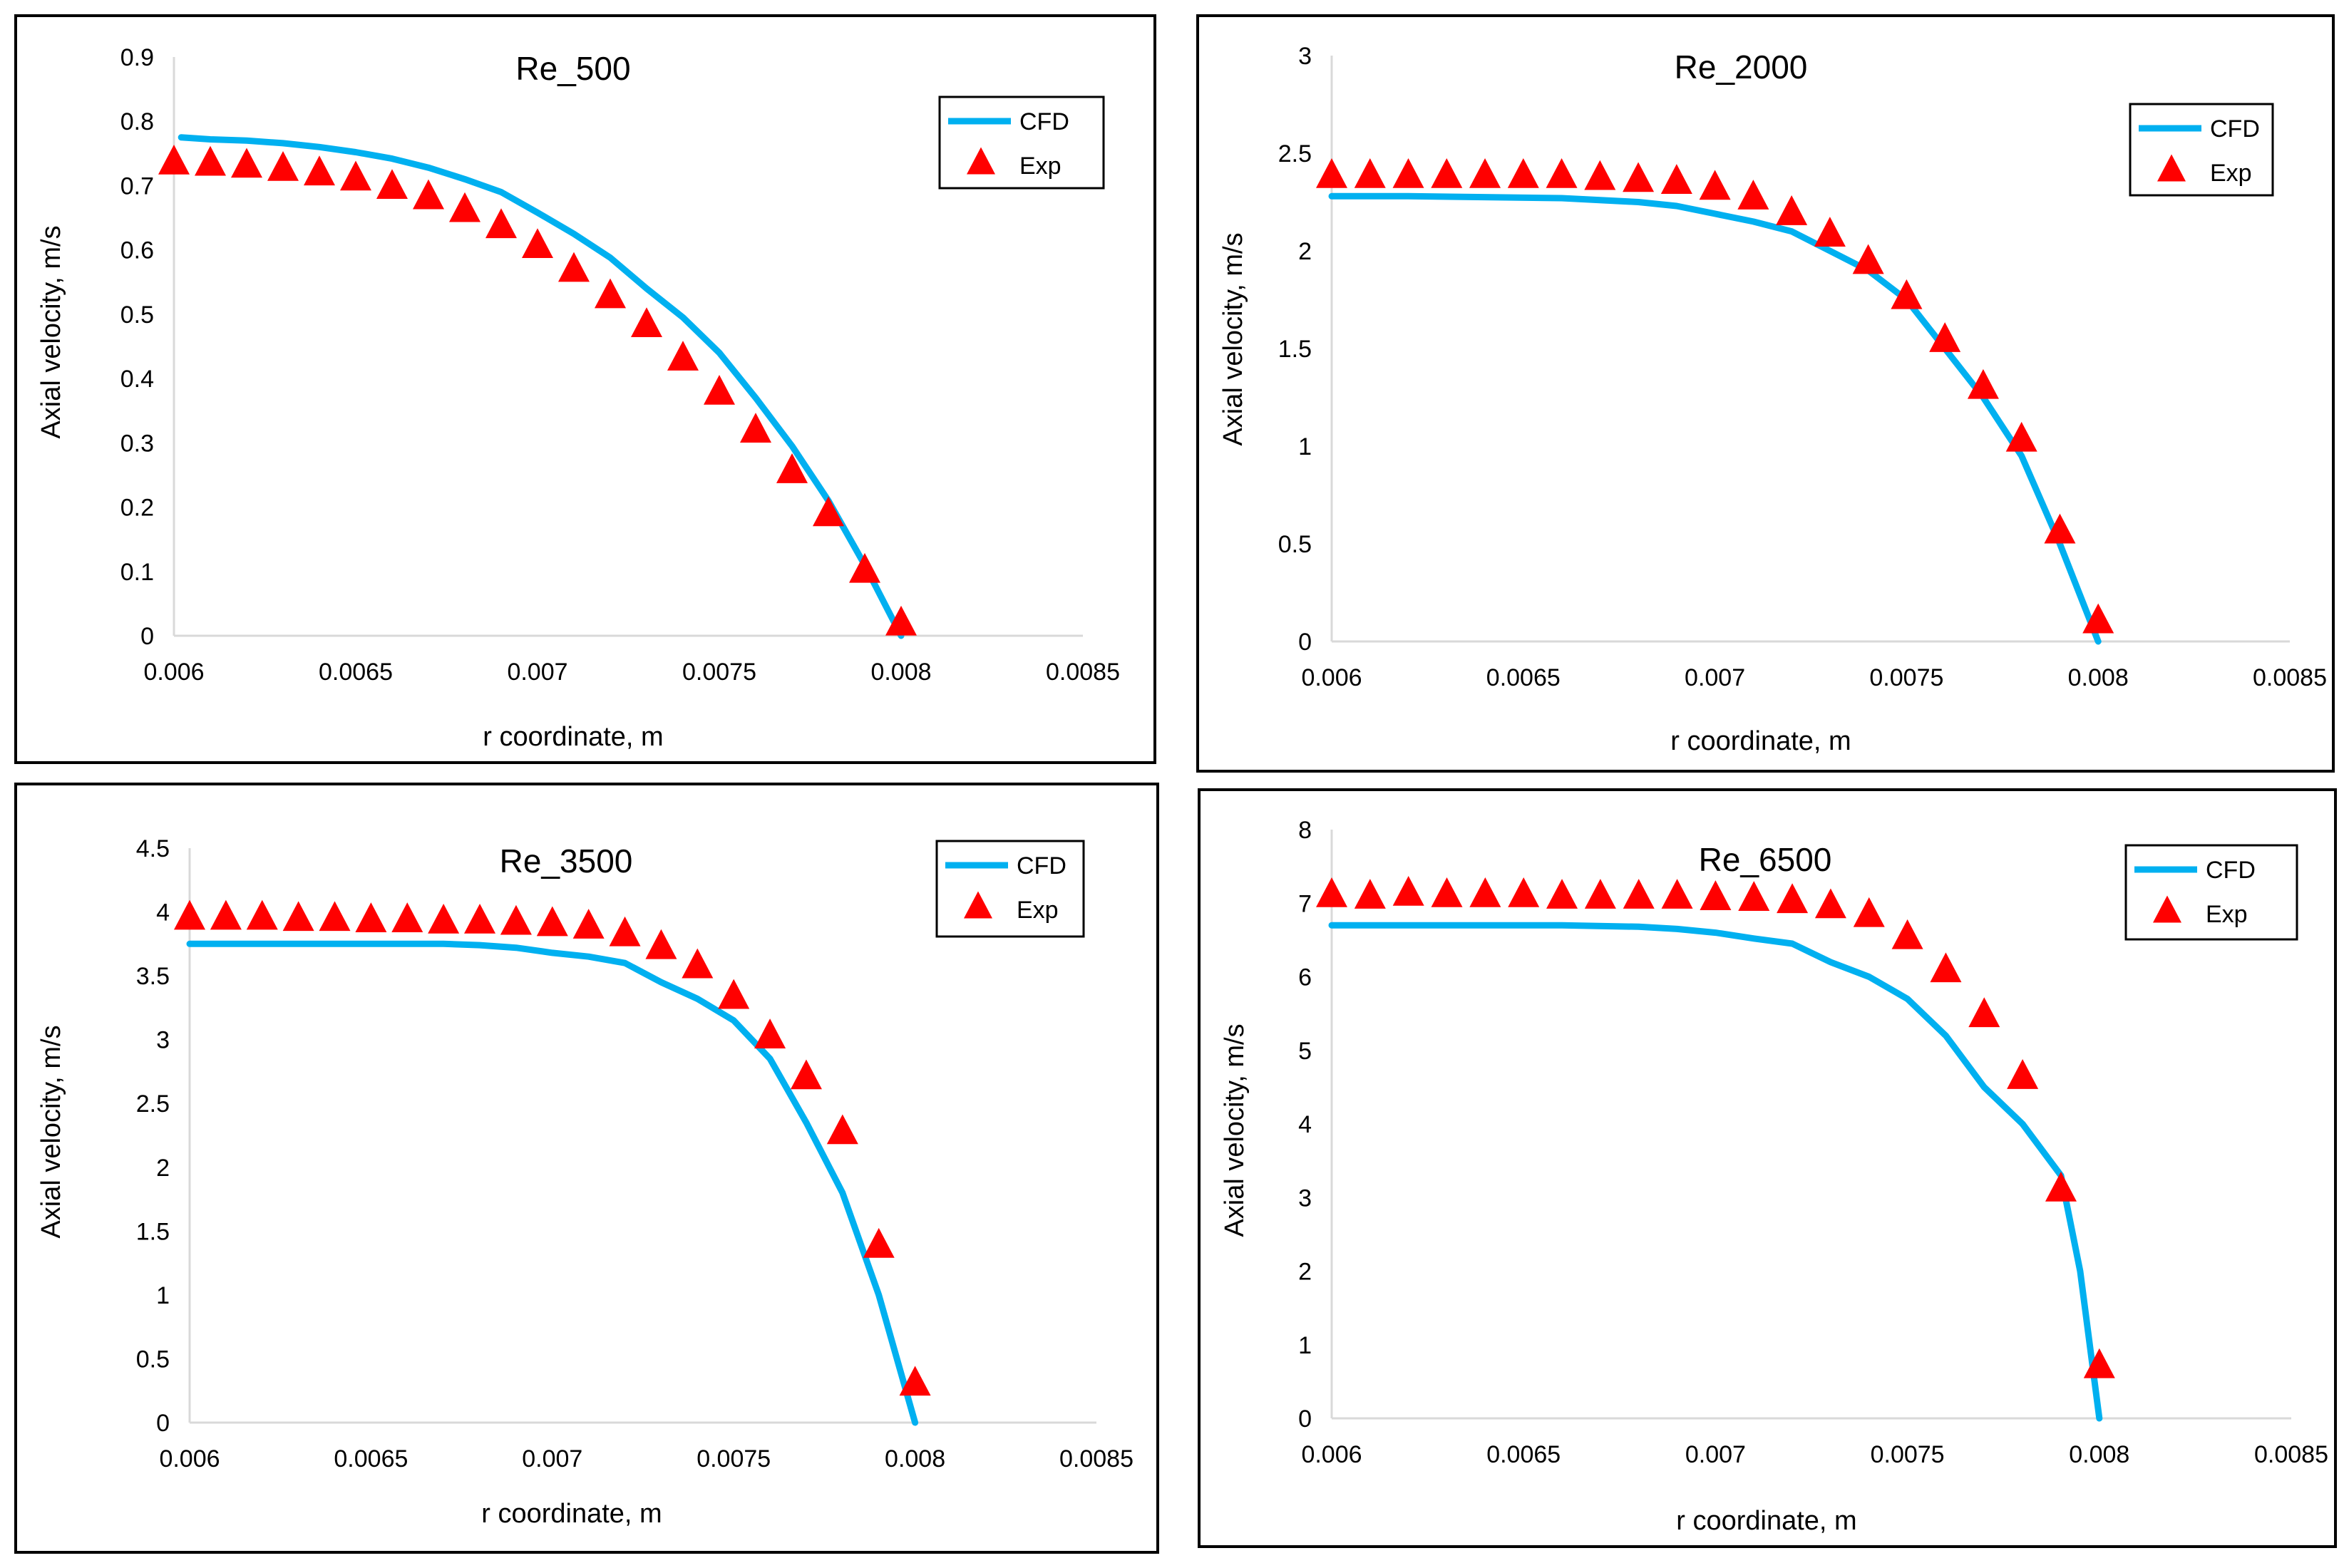  I want to click on x-tick-label: 0.008, so click(2099, 677).